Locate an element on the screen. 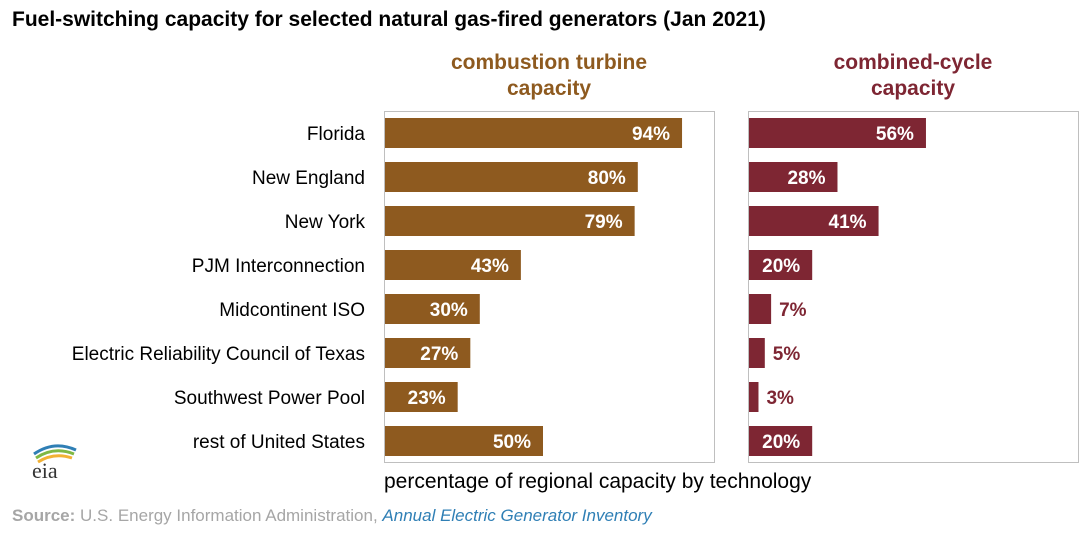 The width and height of the screenshot is (1080, 539). combined-cycle-data-label: 3% is located at coordinates (780, 398).